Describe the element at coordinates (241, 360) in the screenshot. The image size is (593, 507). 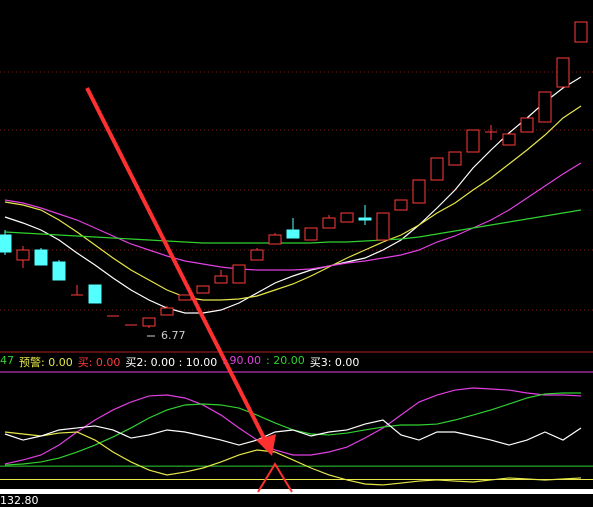
I see `legend-item: : 90.00` at that location.